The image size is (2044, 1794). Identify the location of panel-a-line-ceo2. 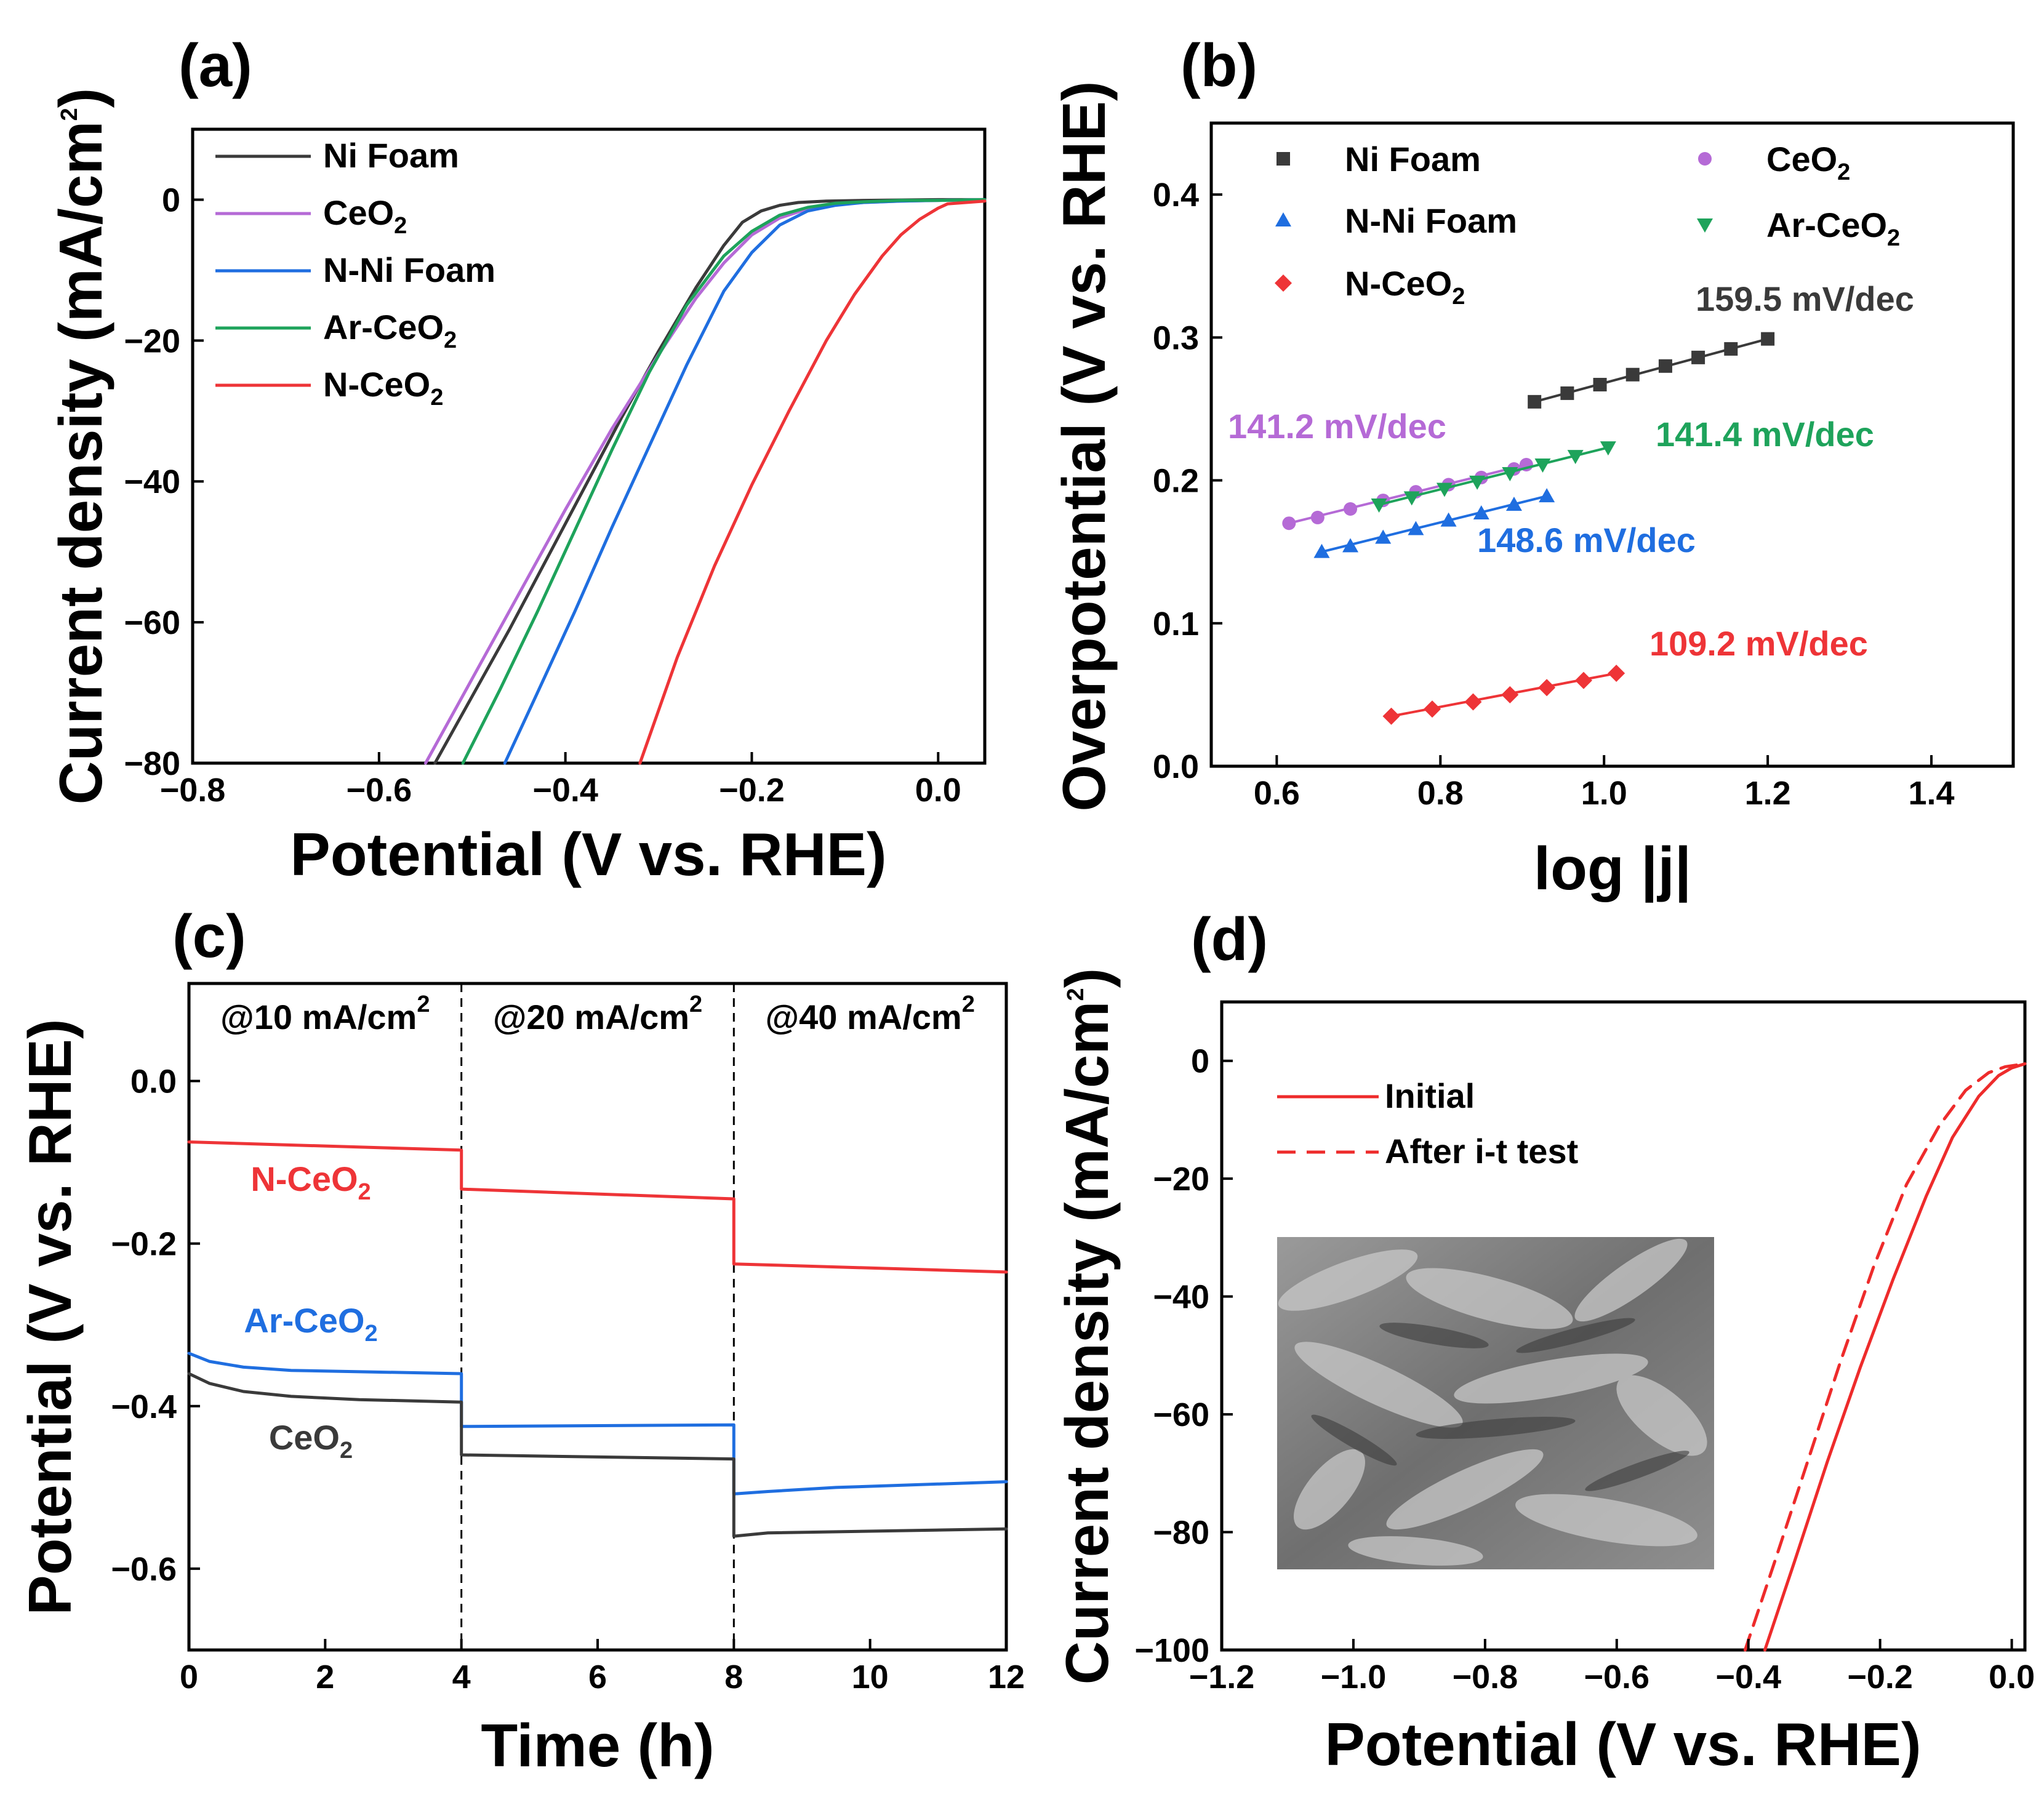
(705, 481).